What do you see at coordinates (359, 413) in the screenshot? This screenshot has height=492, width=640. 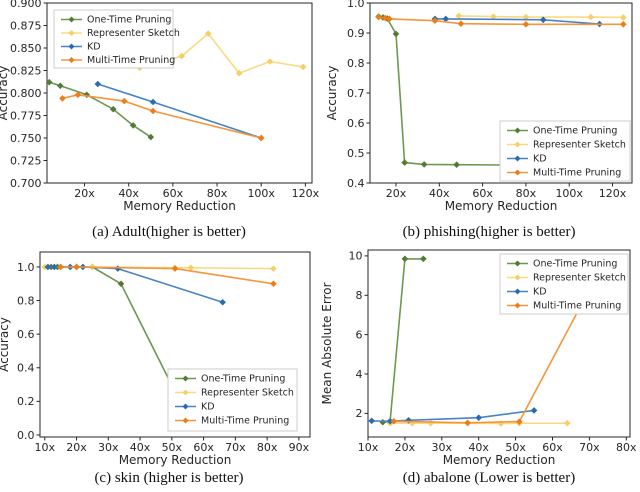 I see `y-tick-label: 2` at bounding box center [359, 413].